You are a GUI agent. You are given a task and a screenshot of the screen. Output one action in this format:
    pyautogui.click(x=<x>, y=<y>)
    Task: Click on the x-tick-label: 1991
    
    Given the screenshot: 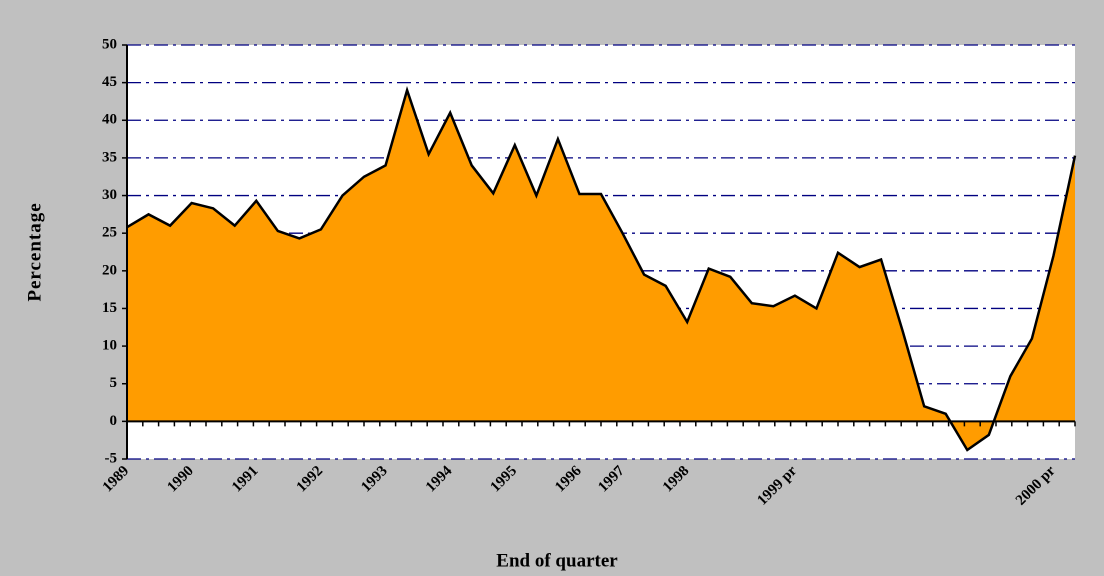 What is the action you would take?
    pyautogui.click(x=245, y=479)
    